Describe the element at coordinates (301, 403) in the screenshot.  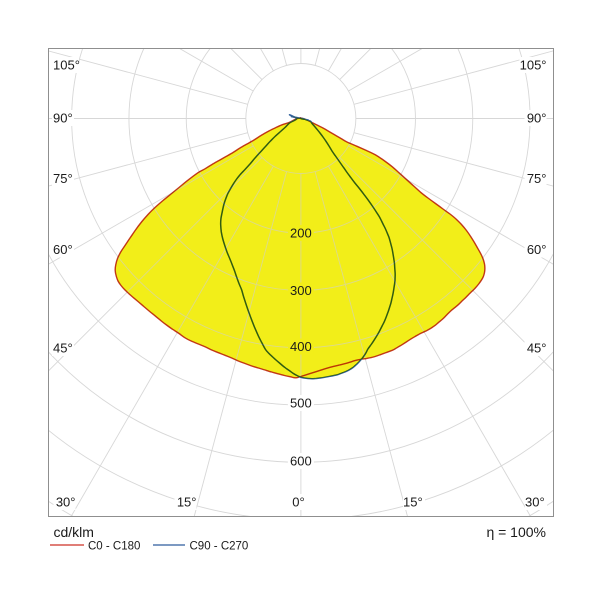
I see `svg-text: 500` at that location.